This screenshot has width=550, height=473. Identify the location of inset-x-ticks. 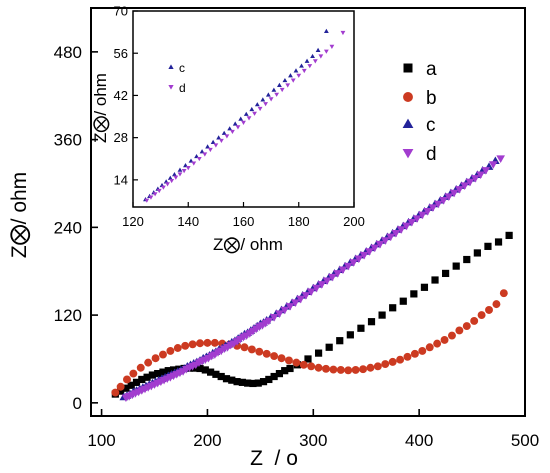
(243, 204).